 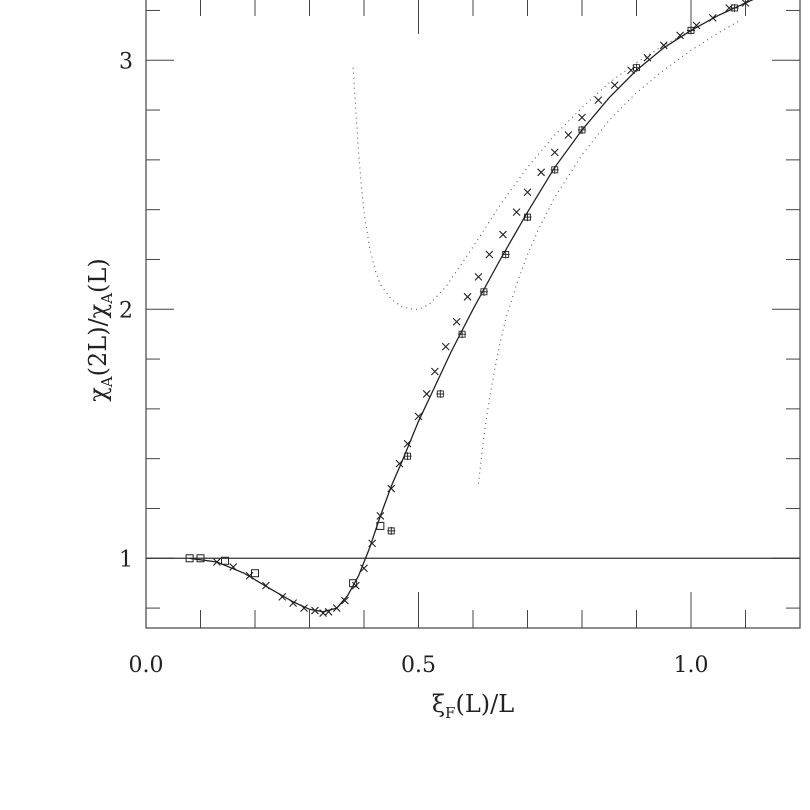 I want to click on y-axis-label: χA(2L)/χA(L), so click(x=100, y=329).